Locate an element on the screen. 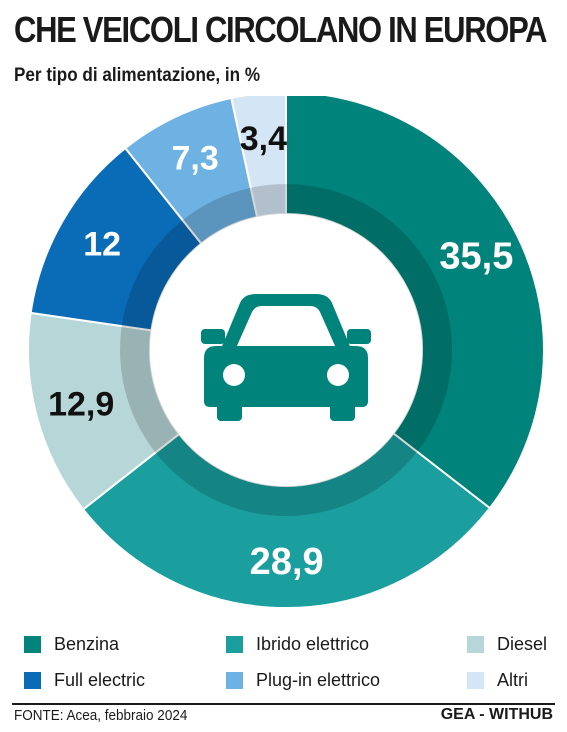 The height and width of the screenshot is (732, 567). legend-item-full-electric: Full electric is located at coordinates (84, 680).